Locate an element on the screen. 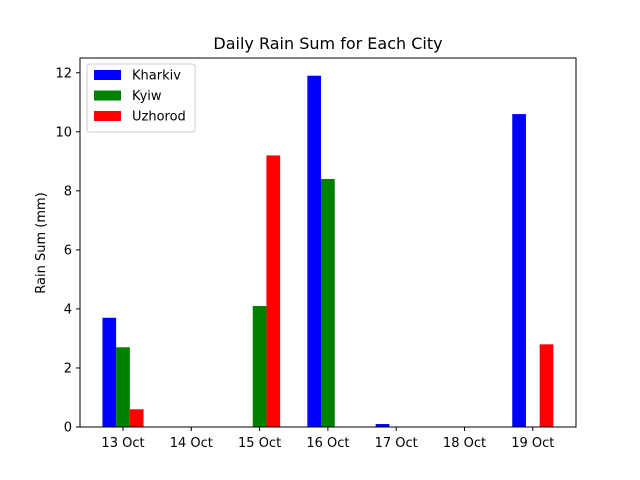 Image resolution: width=640 pixels, height=480 pixels. x-tick-label: 15 Oct is located at coordinates (259, 443).